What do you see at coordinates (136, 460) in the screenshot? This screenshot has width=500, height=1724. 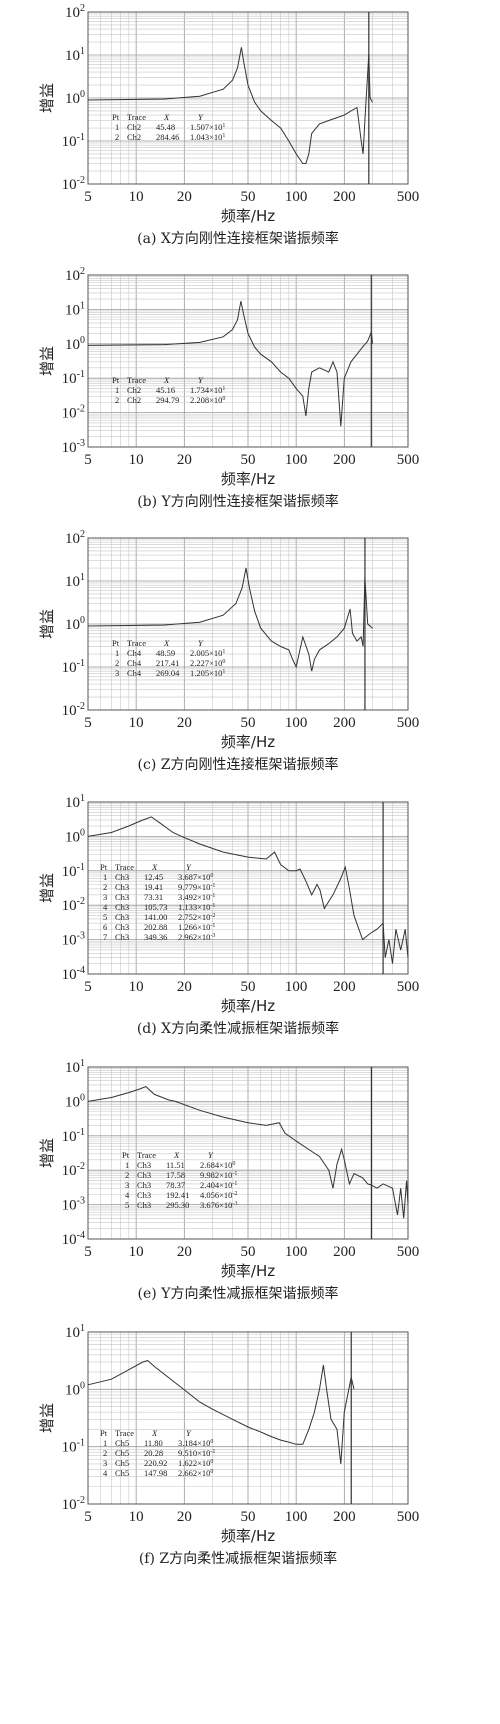 I see `x-tick-label: 10` at bounding box center [136, 460].